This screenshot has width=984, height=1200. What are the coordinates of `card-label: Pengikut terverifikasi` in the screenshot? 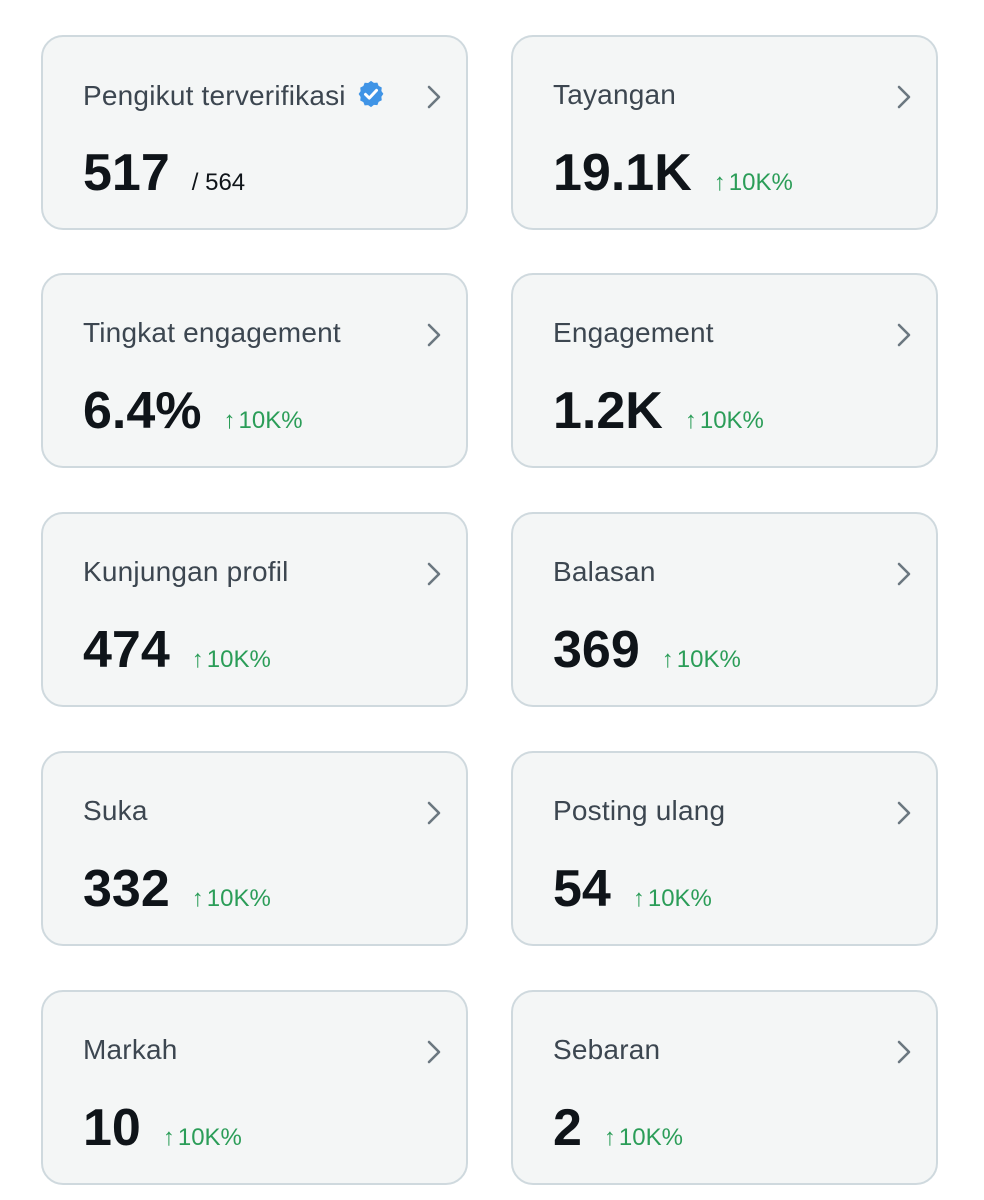 It's located at (234, 95).